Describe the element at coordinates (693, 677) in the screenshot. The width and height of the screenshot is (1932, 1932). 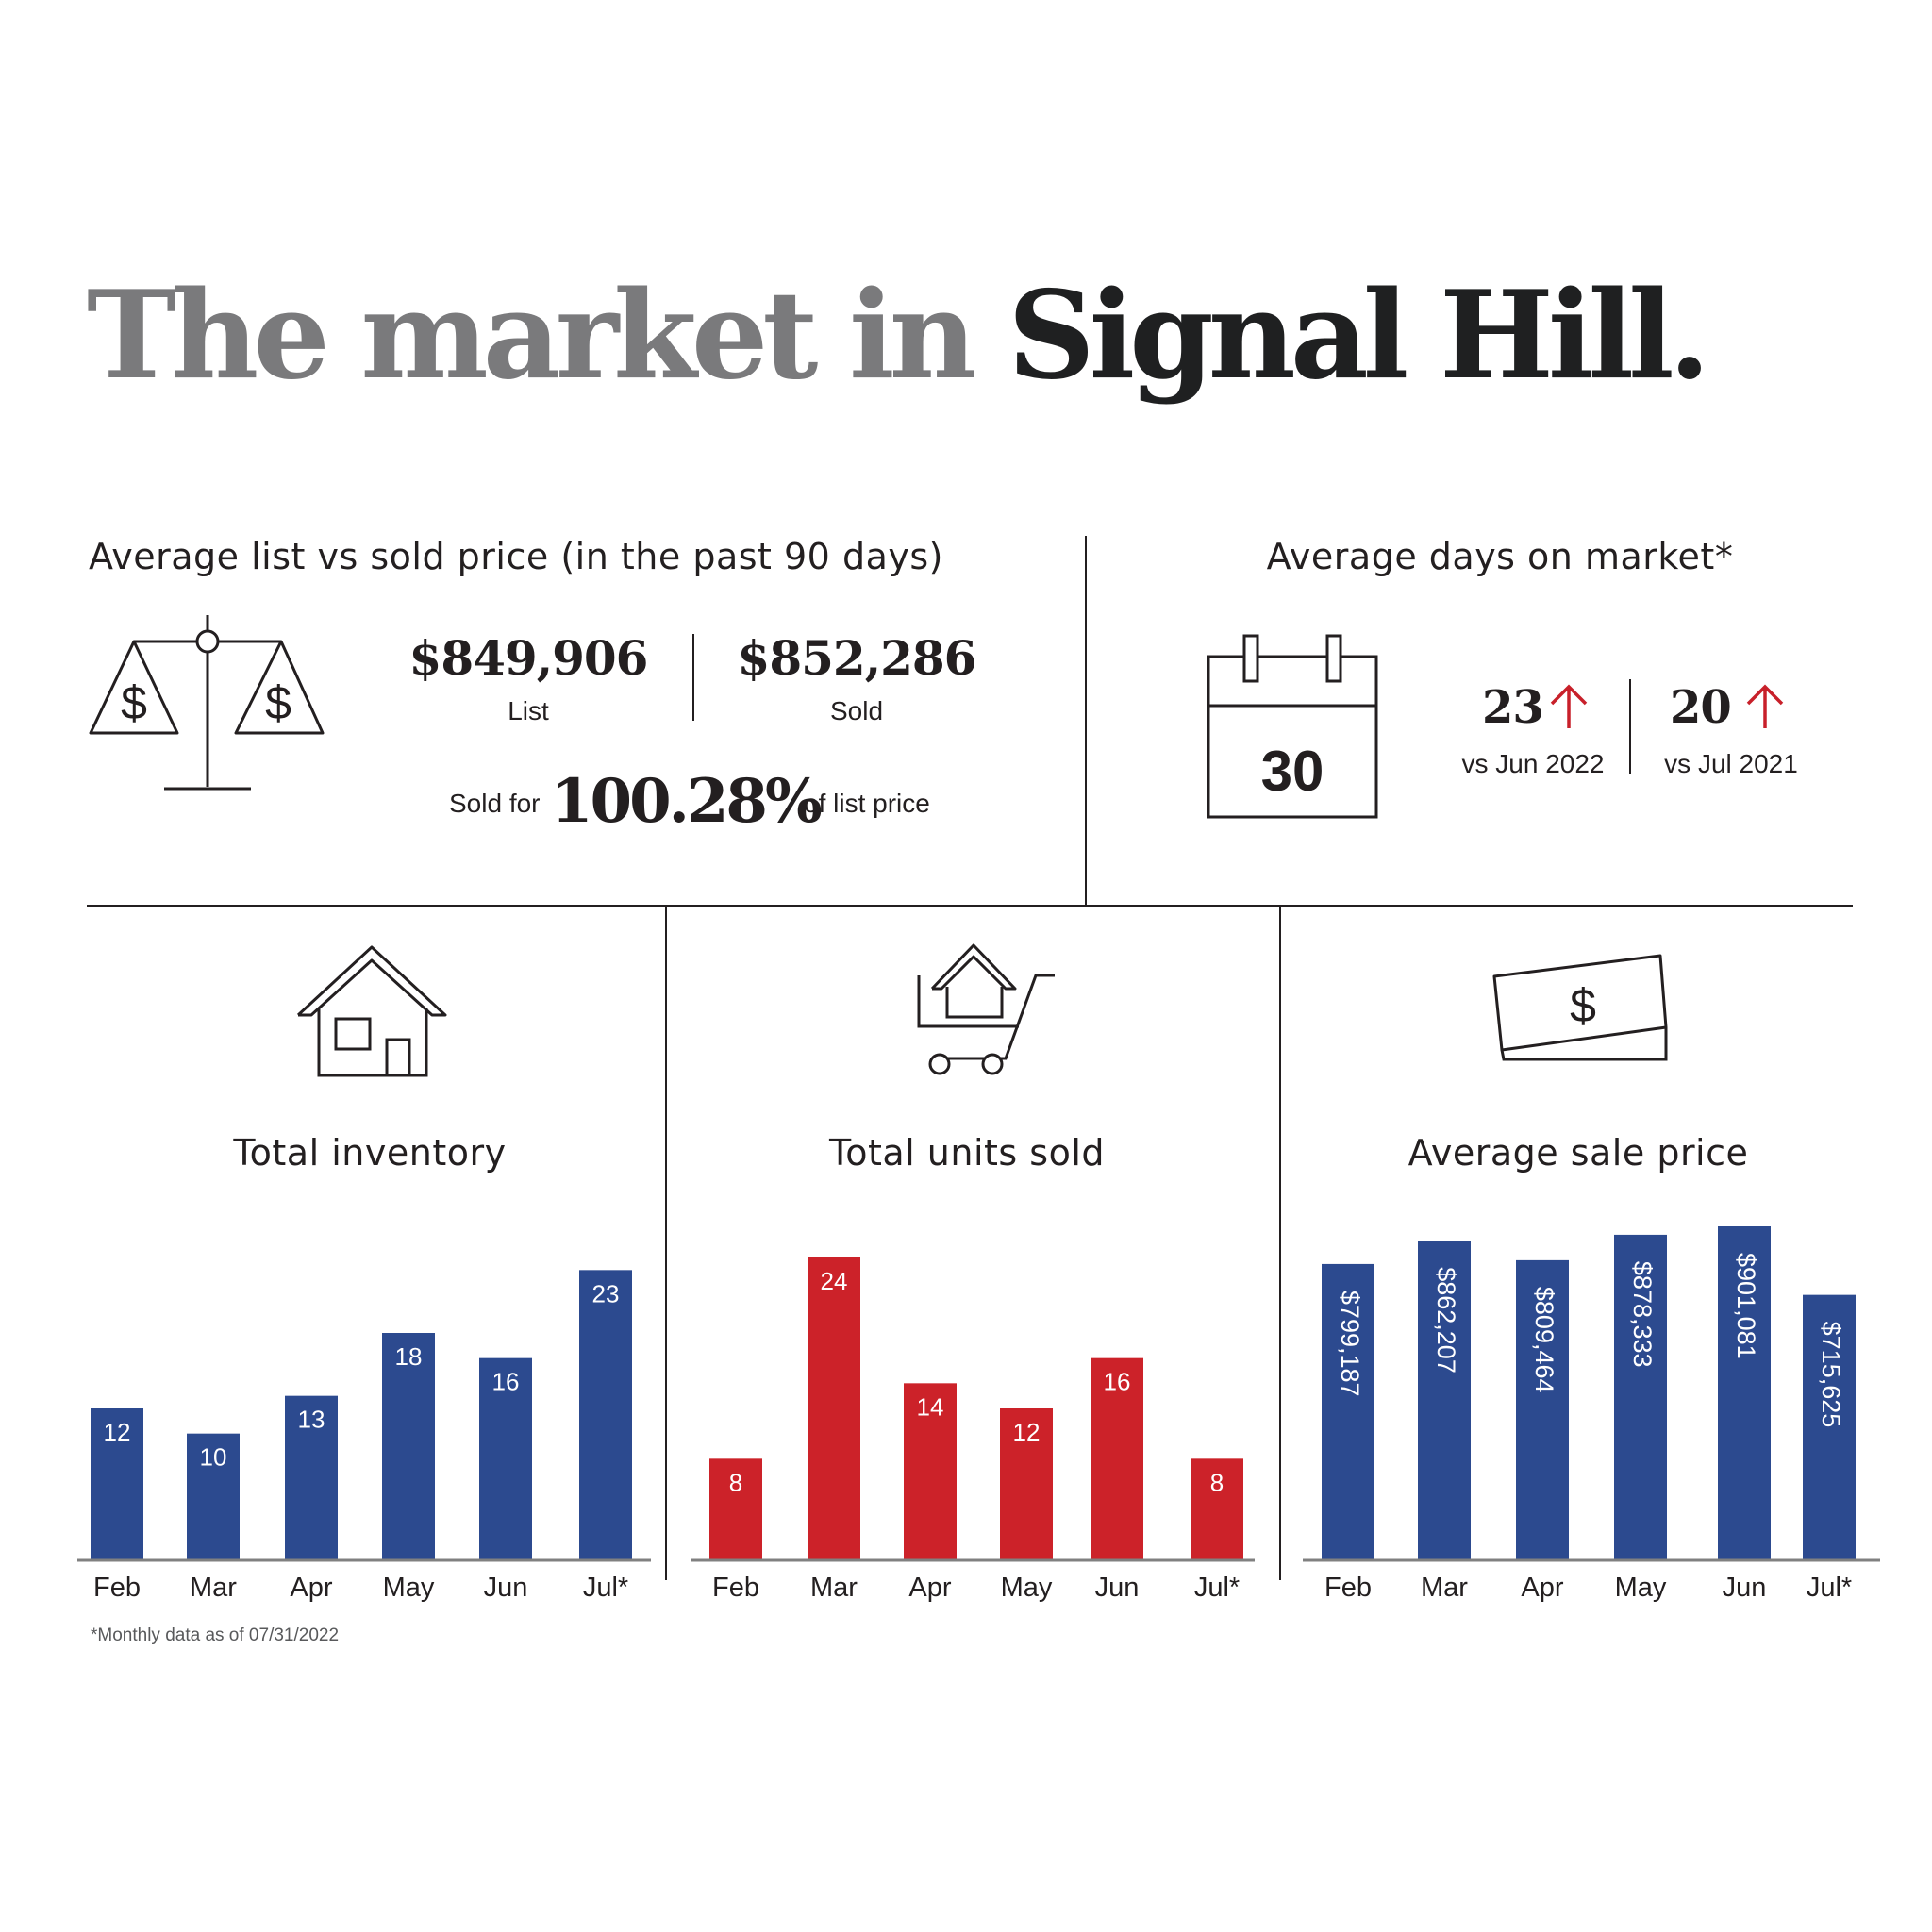
I see `price-divider` at that location.